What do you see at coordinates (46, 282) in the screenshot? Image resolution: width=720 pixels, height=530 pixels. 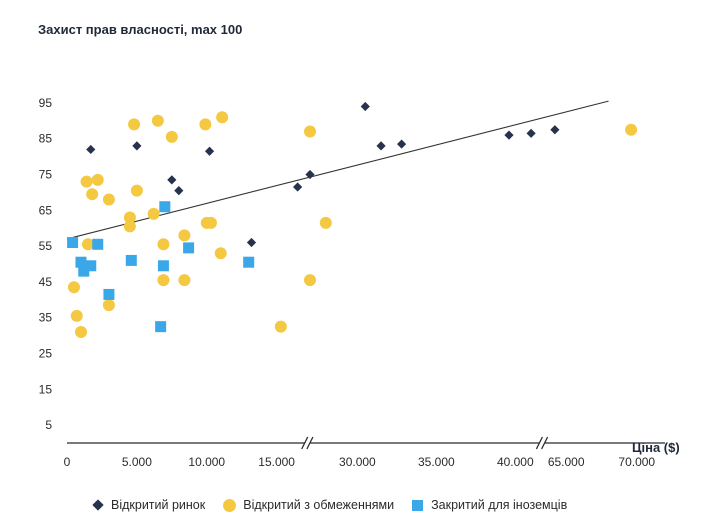 I see `y-tick-label: 45` at bounding box center [46, 282].